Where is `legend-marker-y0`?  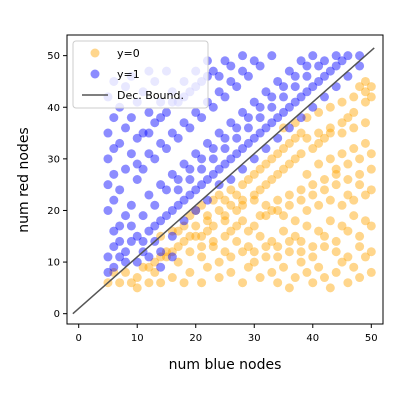
legend-marker-y0 is located at coordinates (95, 53).